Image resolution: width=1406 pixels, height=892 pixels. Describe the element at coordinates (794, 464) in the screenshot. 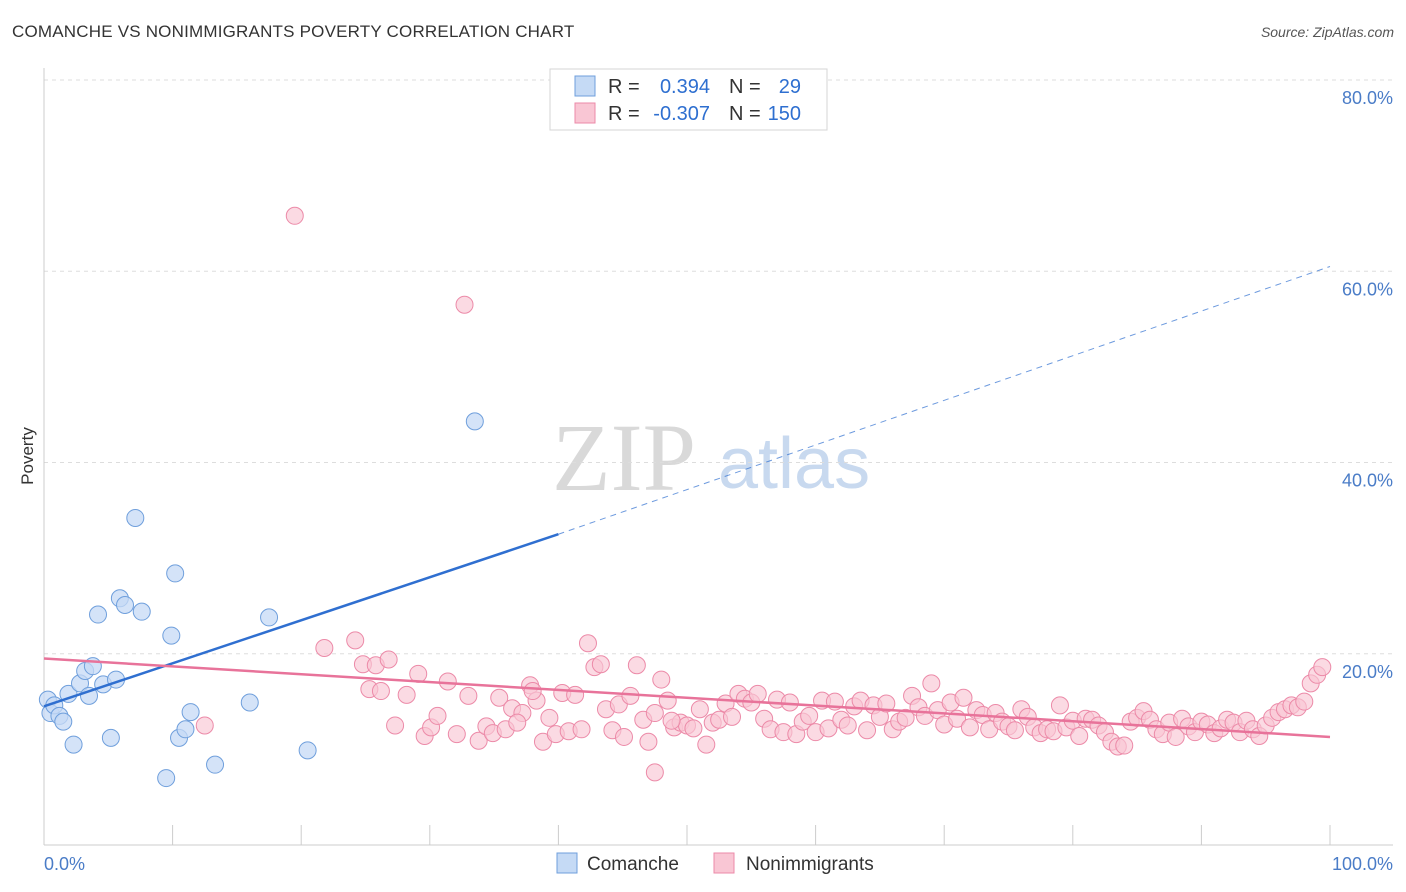

I see `watermark-atlas: atlas` at that location.